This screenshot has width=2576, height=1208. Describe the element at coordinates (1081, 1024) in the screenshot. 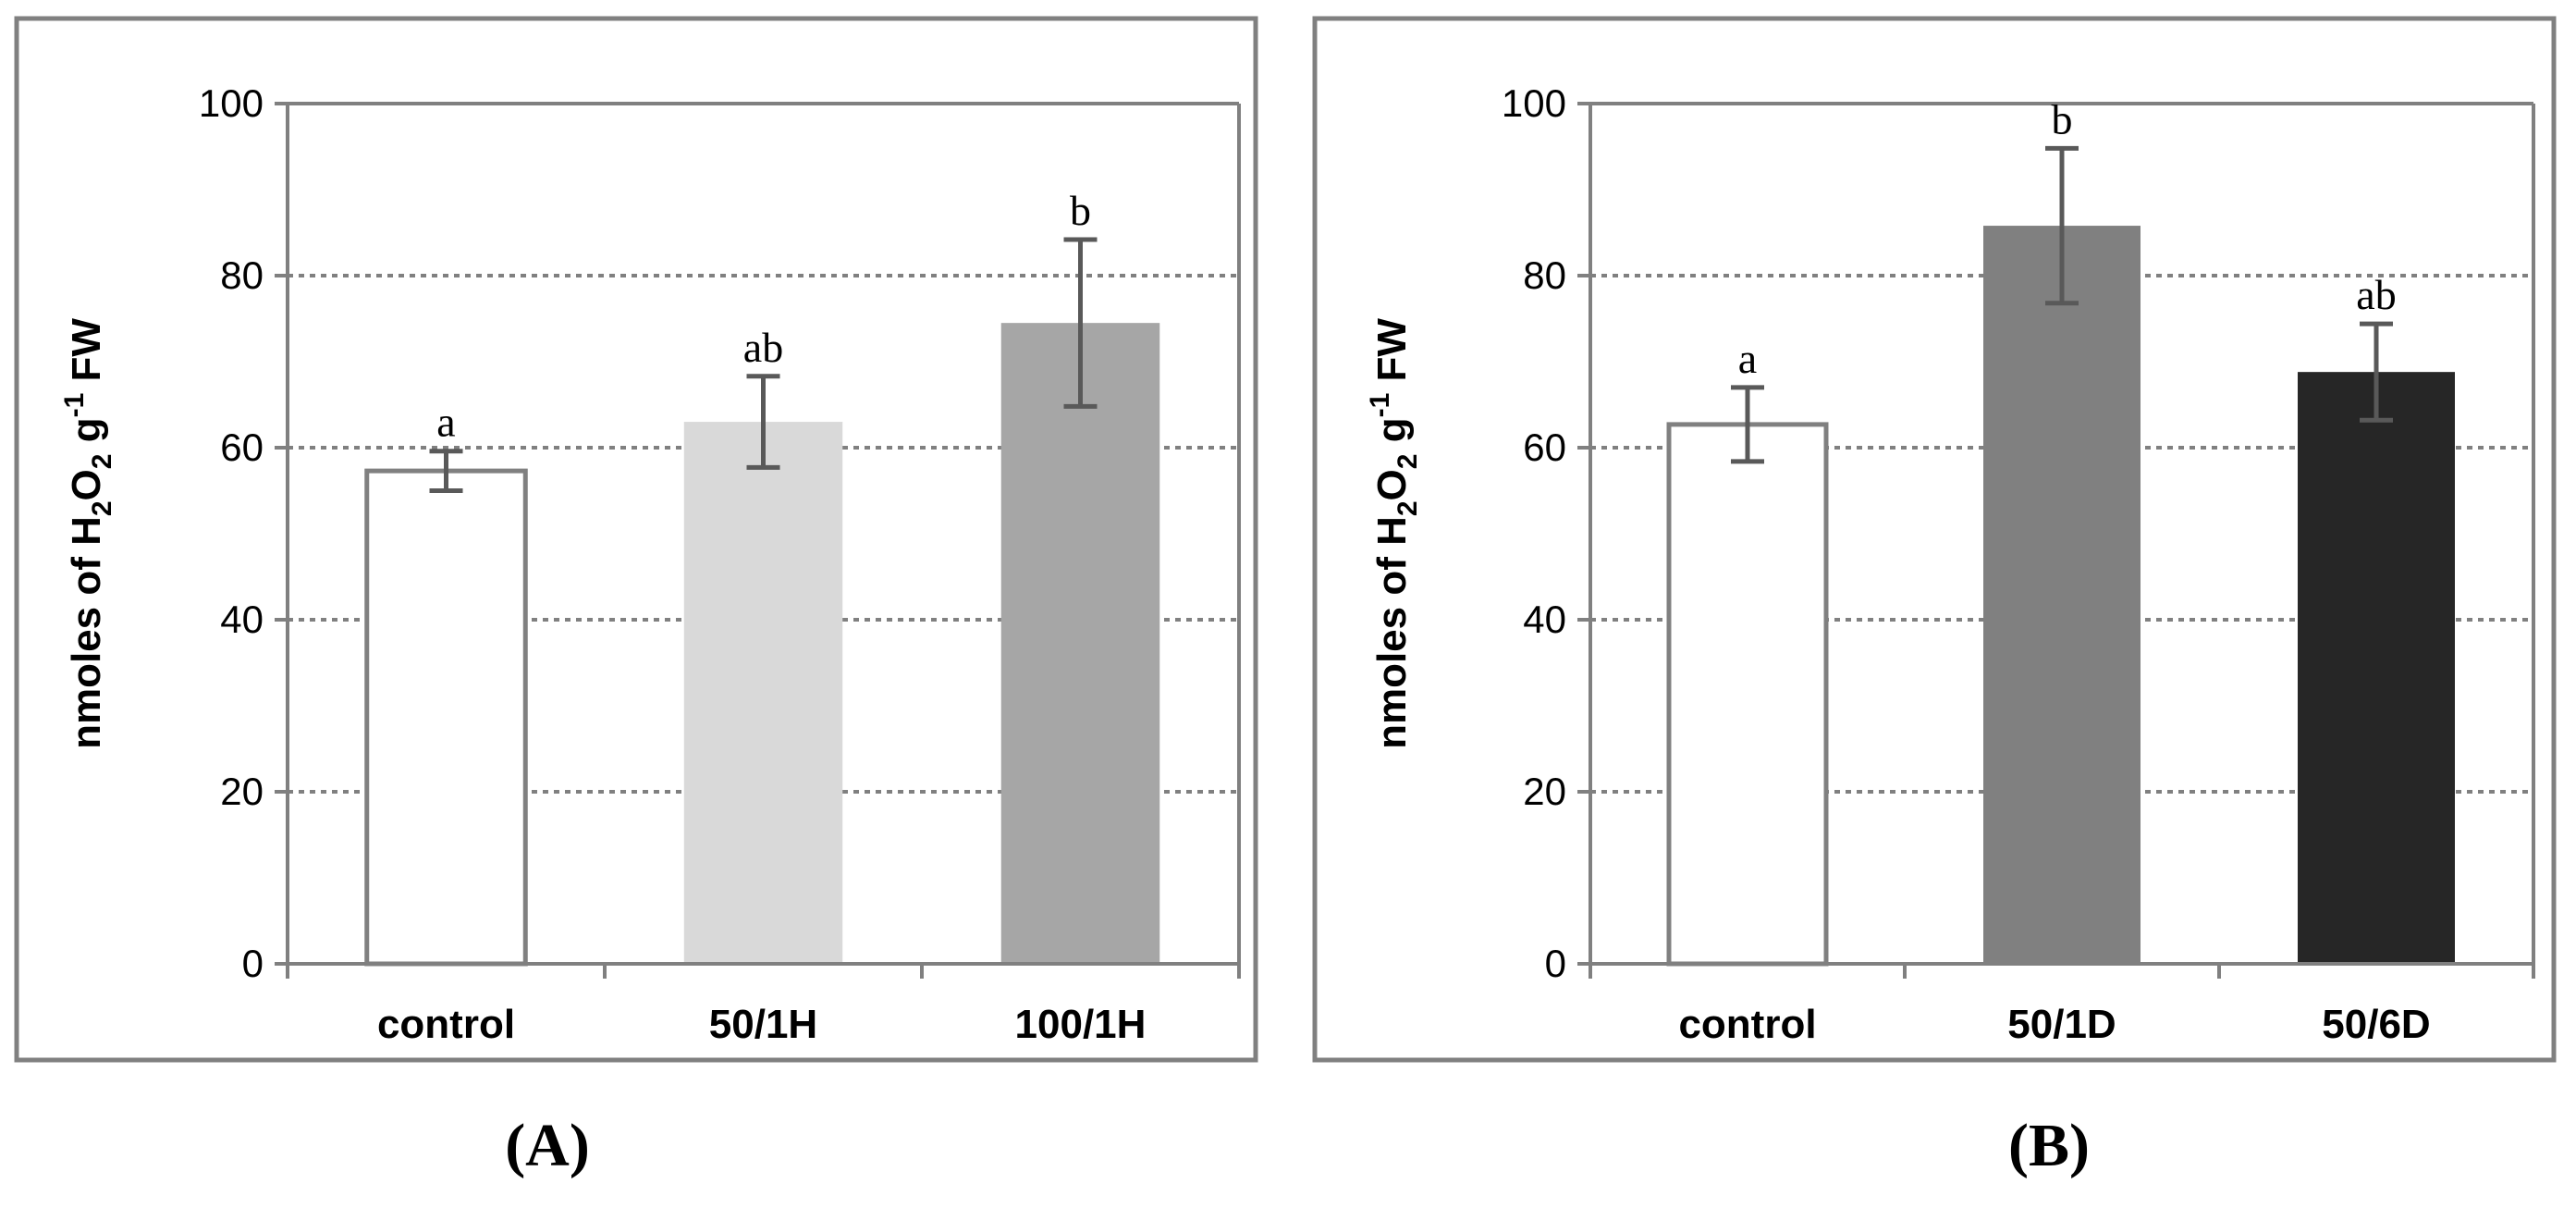

I see `x-tick-label-100-1h: 100/1H` at that location.